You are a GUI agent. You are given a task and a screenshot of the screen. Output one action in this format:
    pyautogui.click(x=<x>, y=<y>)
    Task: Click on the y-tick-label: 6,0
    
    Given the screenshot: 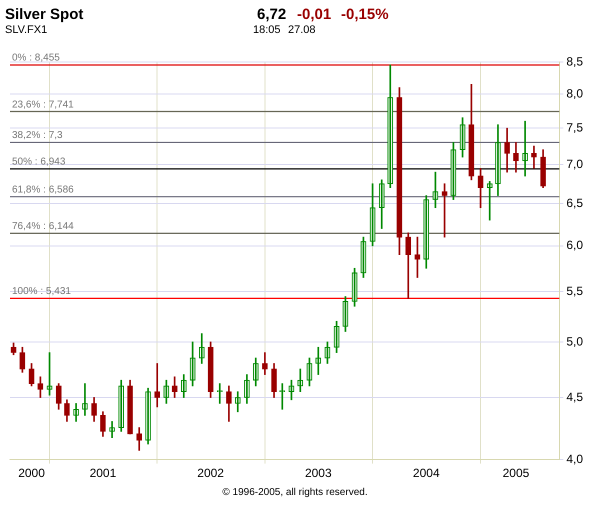 What is the action you would take?
    pyautogui.click(x=575, y=245)
    